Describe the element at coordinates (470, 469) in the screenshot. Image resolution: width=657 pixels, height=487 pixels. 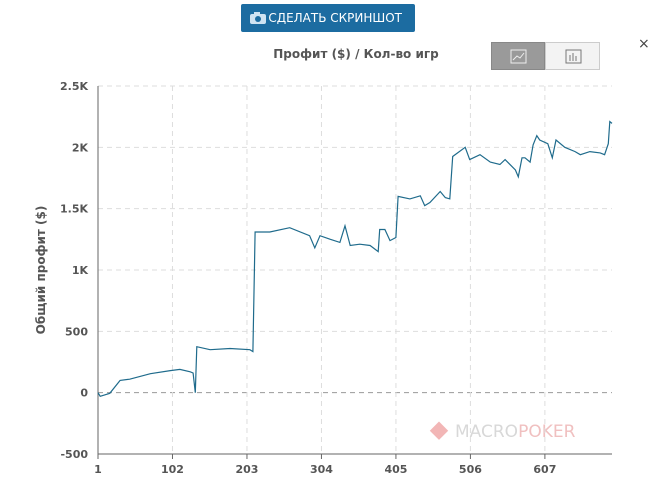
I see `x-tick-label: 506` at that location.